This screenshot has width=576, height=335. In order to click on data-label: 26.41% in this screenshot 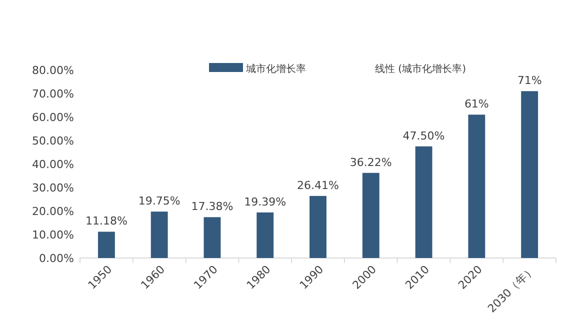, I will do `click(318, 185)`.